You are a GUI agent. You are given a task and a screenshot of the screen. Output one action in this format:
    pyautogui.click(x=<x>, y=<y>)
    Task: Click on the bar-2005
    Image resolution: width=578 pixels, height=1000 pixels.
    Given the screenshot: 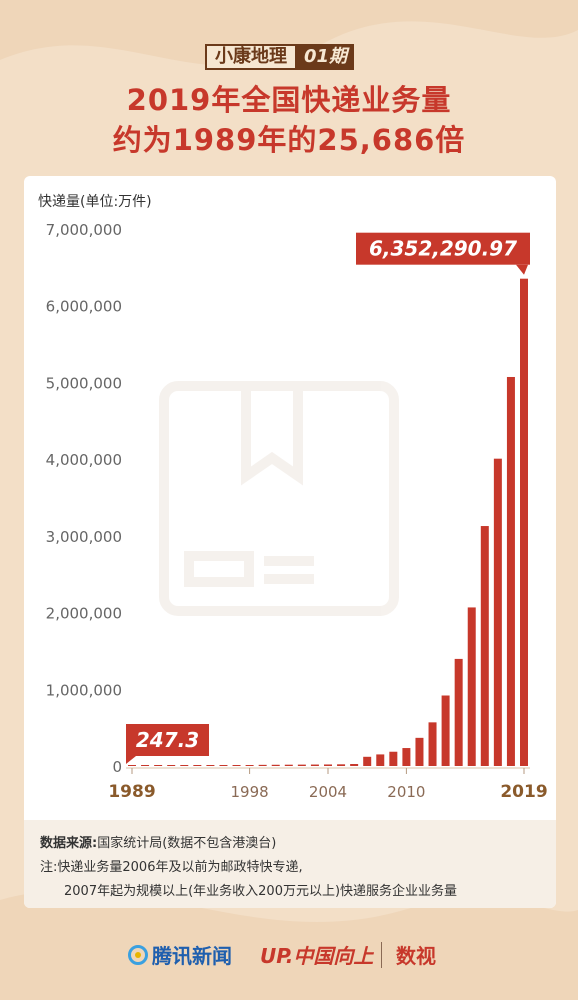 What is the action you would take?
    pyautogui.click(x=341, y=765)
    